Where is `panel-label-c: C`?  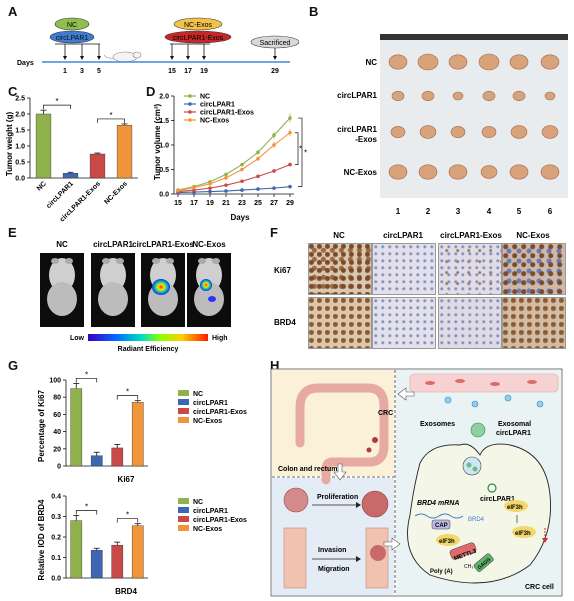 panel-label-c: C is located at coordinates (13, 91).